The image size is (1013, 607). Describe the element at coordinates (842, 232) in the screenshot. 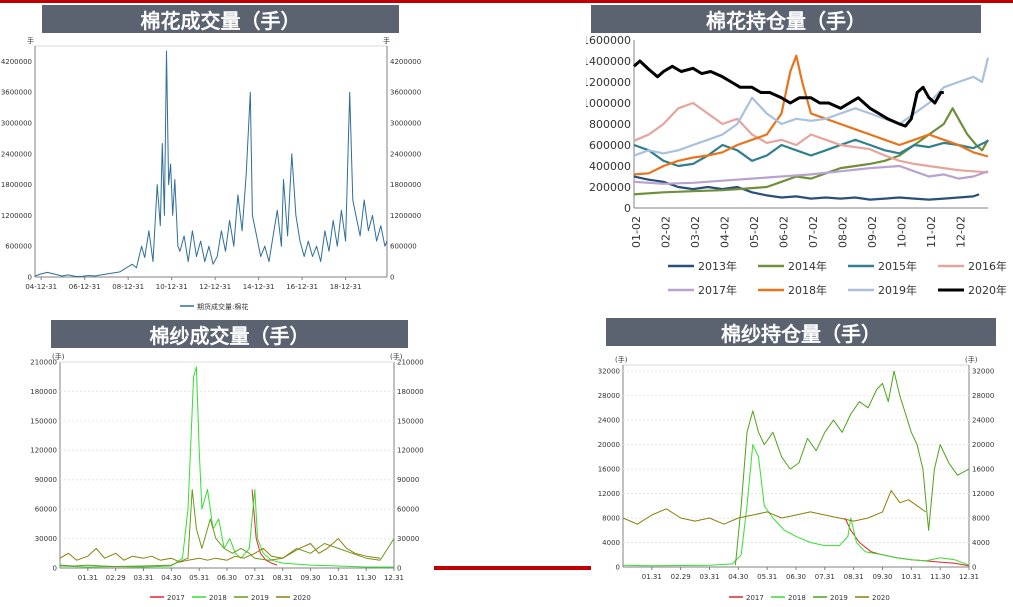

I see `x-tick-label: 08-02` at that location.